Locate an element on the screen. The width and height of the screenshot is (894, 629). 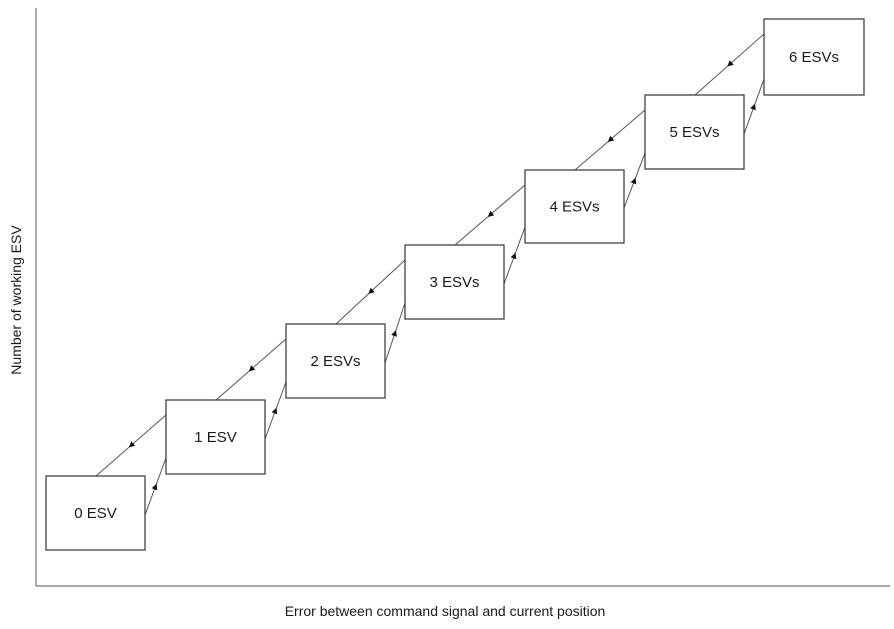
state-box-1: 1 ESV is located at coordinates (215, 437).